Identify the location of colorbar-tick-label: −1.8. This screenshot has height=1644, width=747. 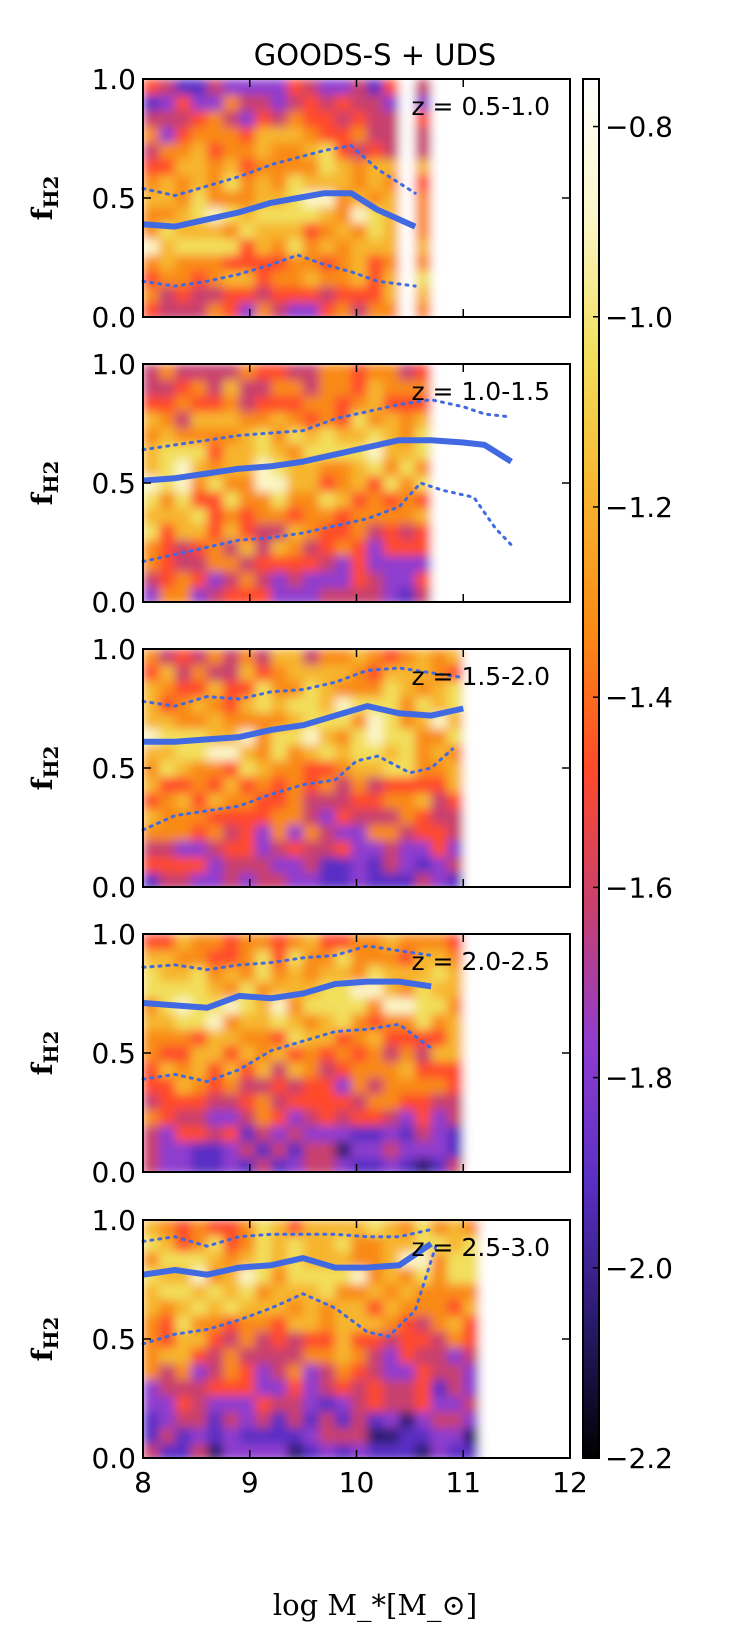
(639, 1078).